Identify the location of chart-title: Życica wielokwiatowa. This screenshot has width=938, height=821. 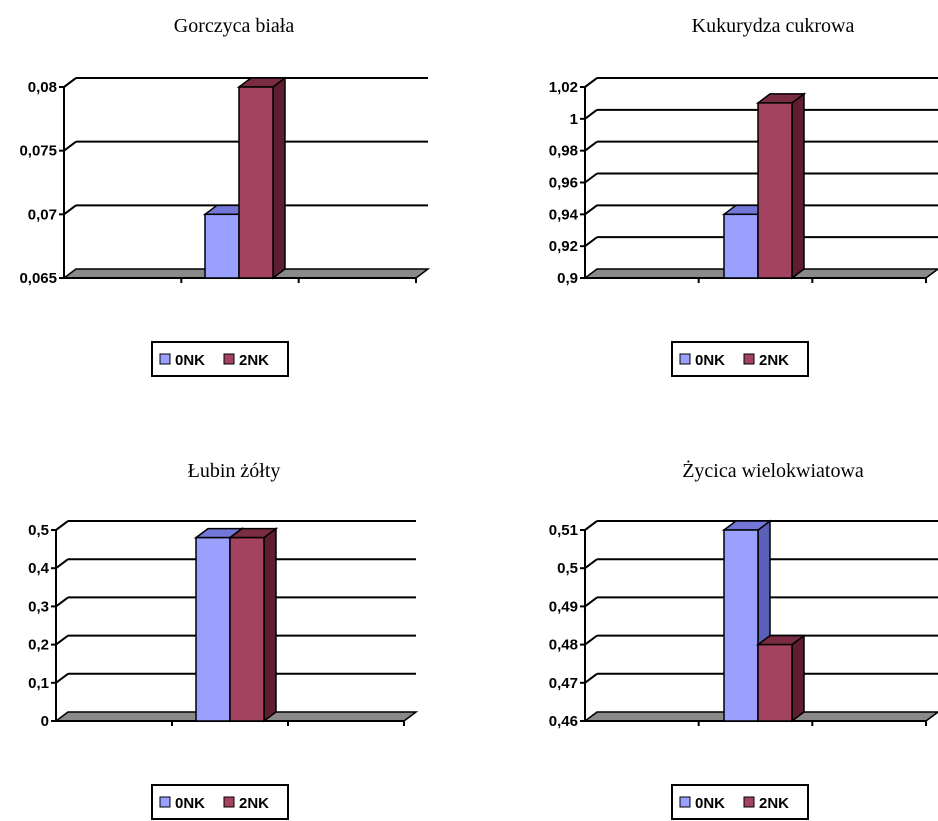
(773, 470).